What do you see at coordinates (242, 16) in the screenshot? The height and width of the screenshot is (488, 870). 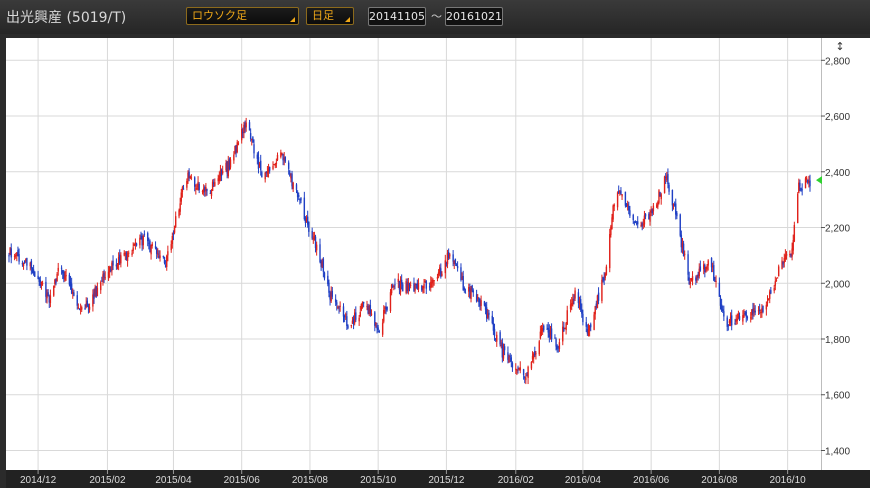 I see `chart-type-select: ロウソク足` at bounding box center [242, 16].